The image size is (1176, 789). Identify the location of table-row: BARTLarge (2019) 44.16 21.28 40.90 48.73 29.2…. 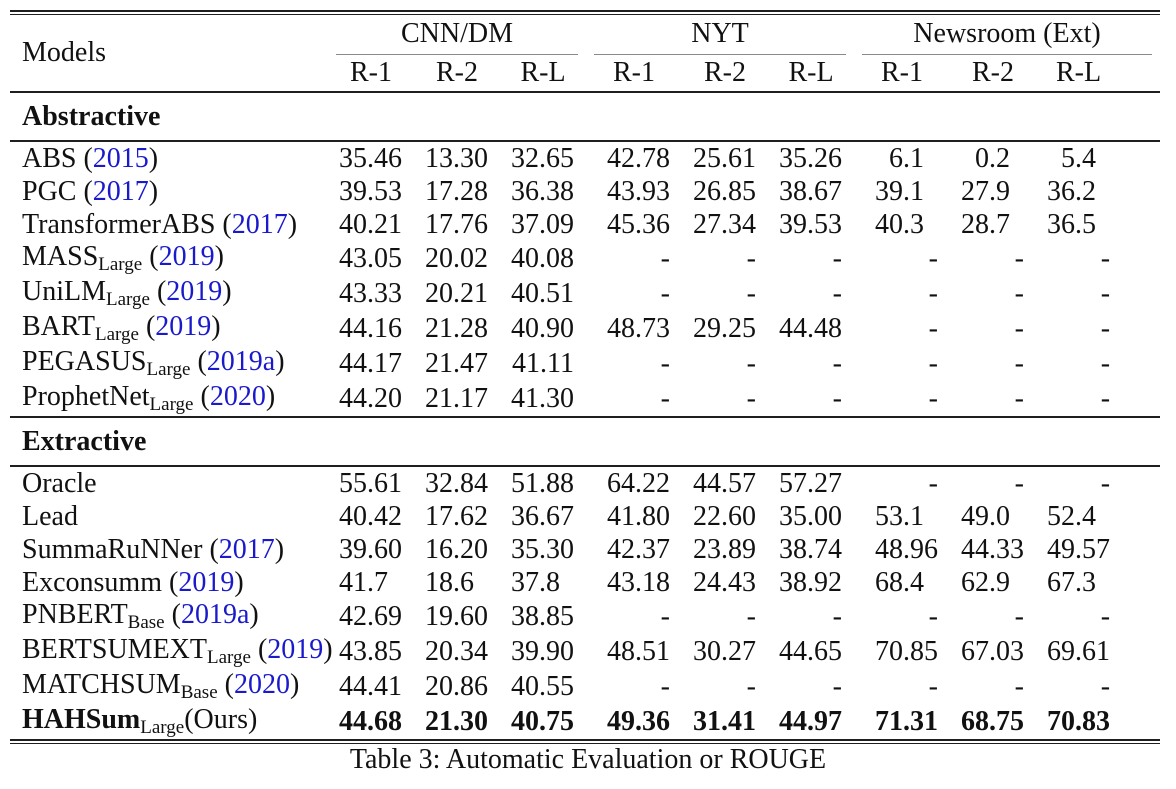
(585, 328).